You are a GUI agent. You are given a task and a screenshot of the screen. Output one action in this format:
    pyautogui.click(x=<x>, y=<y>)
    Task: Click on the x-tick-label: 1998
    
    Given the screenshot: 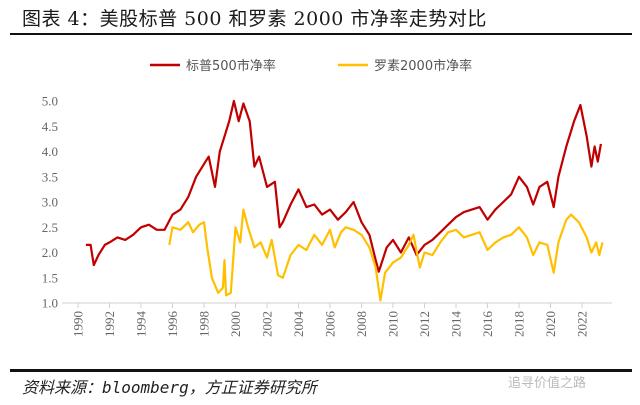 What is the action you would take?
    pyautogui.click(x=204, y=324)
    